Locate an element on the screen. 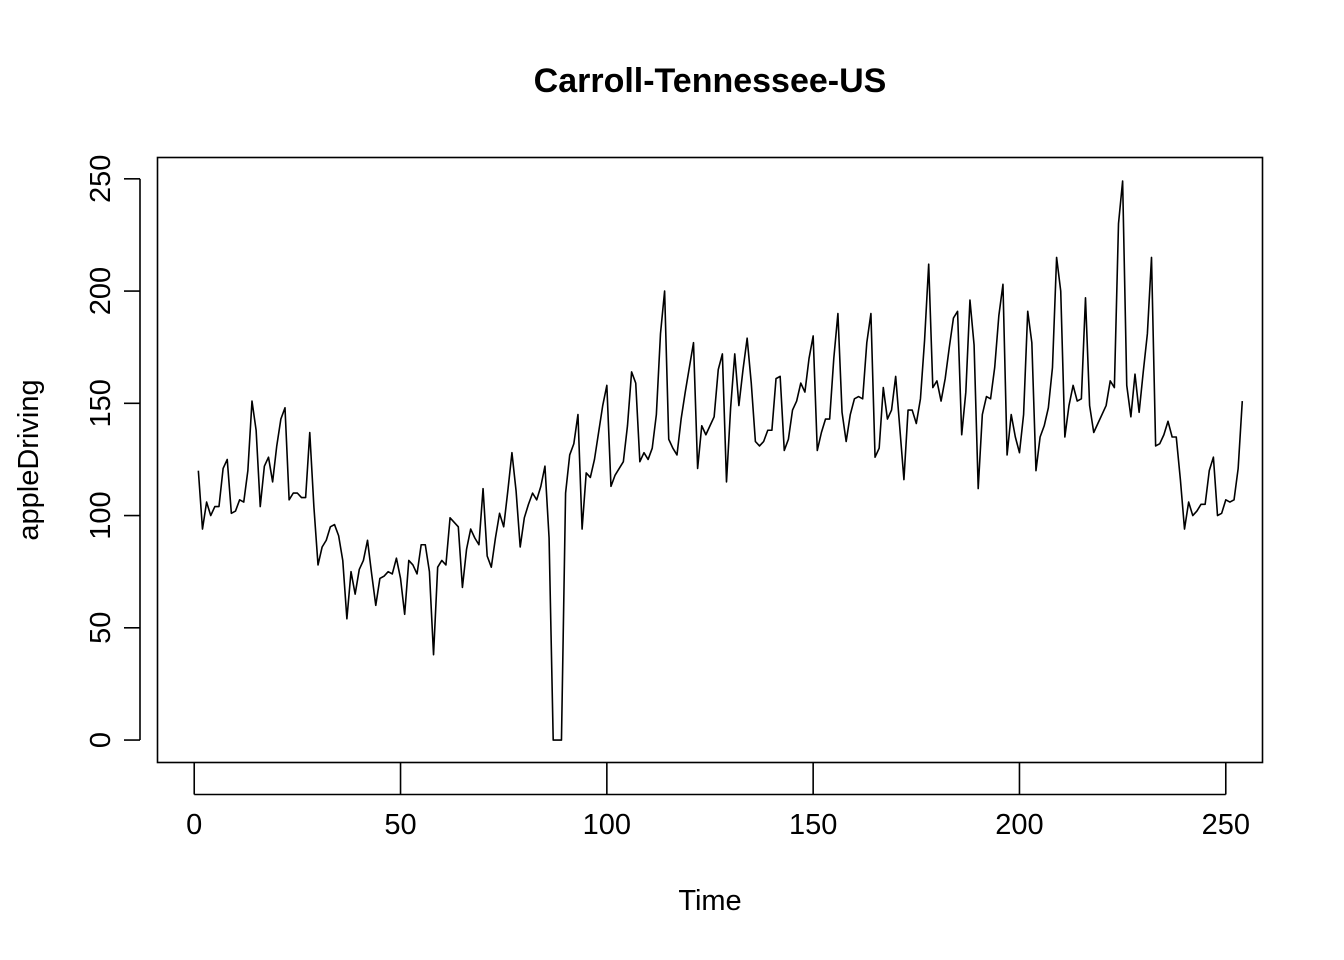 The height and width of the screenshot is (960, 1344). y-tick-label: 150 is located at coordinates (101, 403).